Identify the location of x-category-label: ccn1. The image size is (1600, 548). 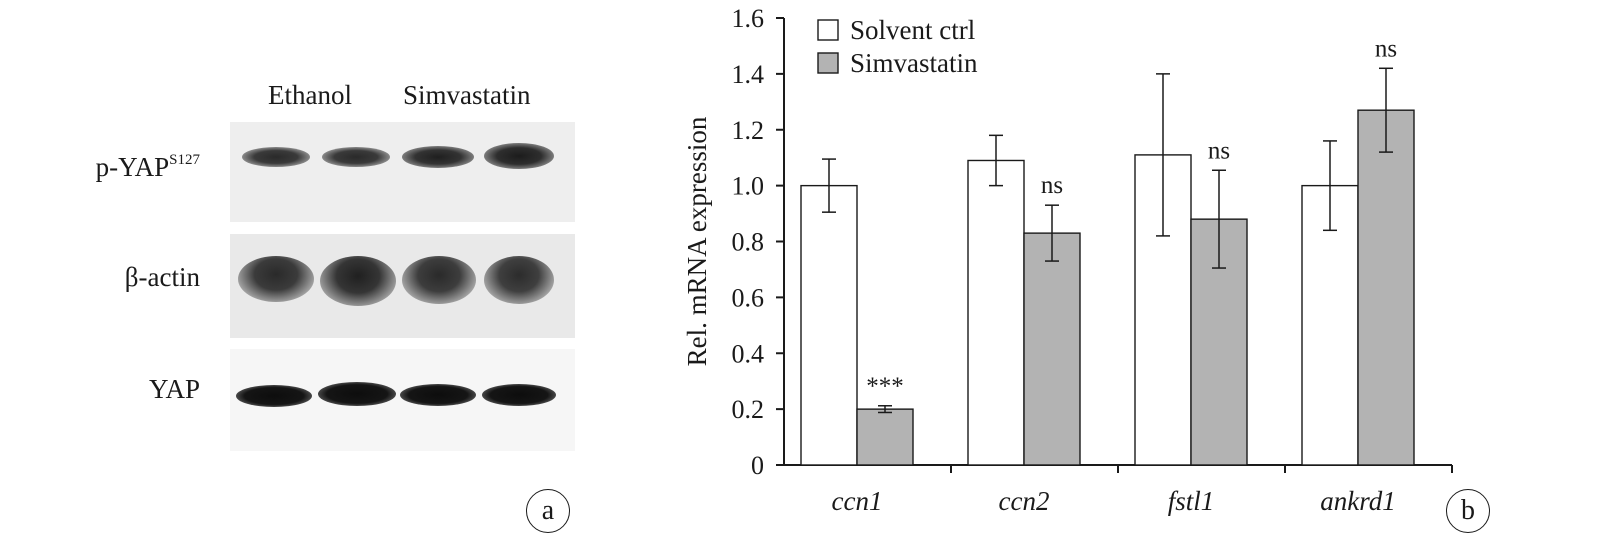
(857, 501).